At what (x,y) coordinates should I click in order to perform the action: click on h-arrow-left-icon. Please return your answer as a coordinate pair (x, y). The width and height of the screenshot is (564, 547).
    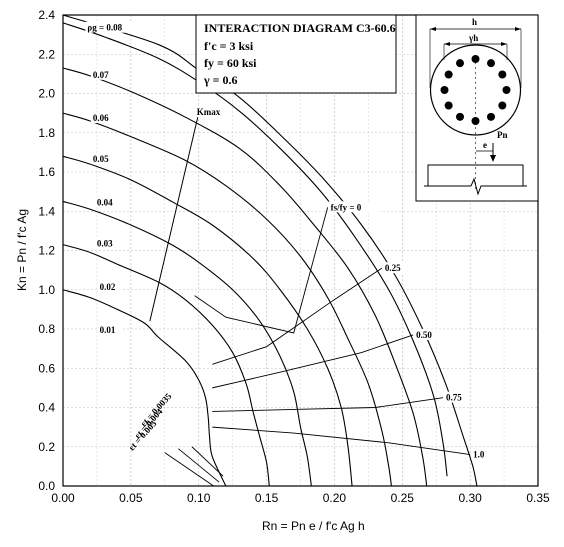
    Looking at the image, I should click on (433, 29).